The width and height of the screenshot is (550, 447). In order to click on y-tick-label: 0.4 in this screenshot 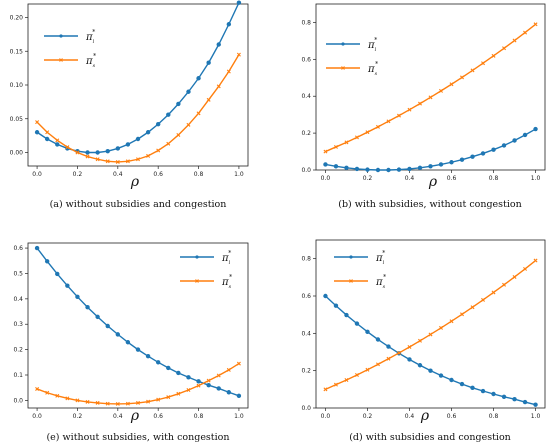, I will do `click(306, 333)`.